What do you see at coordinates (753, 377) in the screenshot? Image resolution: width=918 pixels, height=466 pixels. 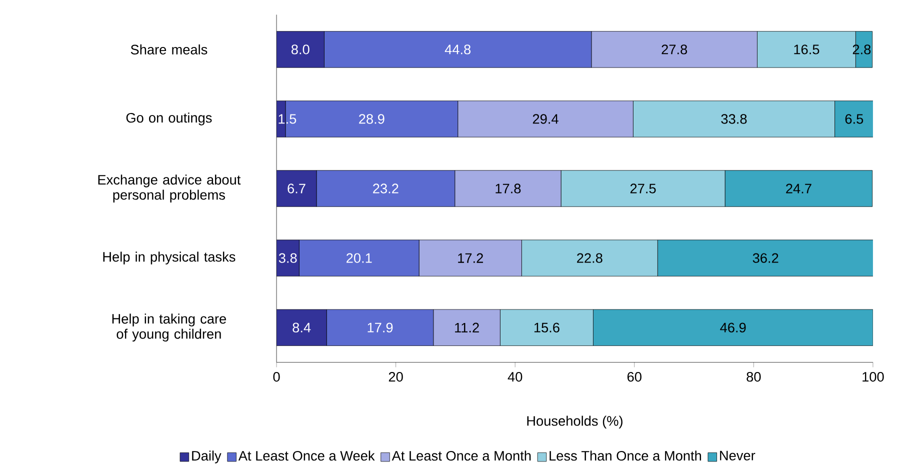 I see `x-tick-label: 80` at bounding box center [753, 377].